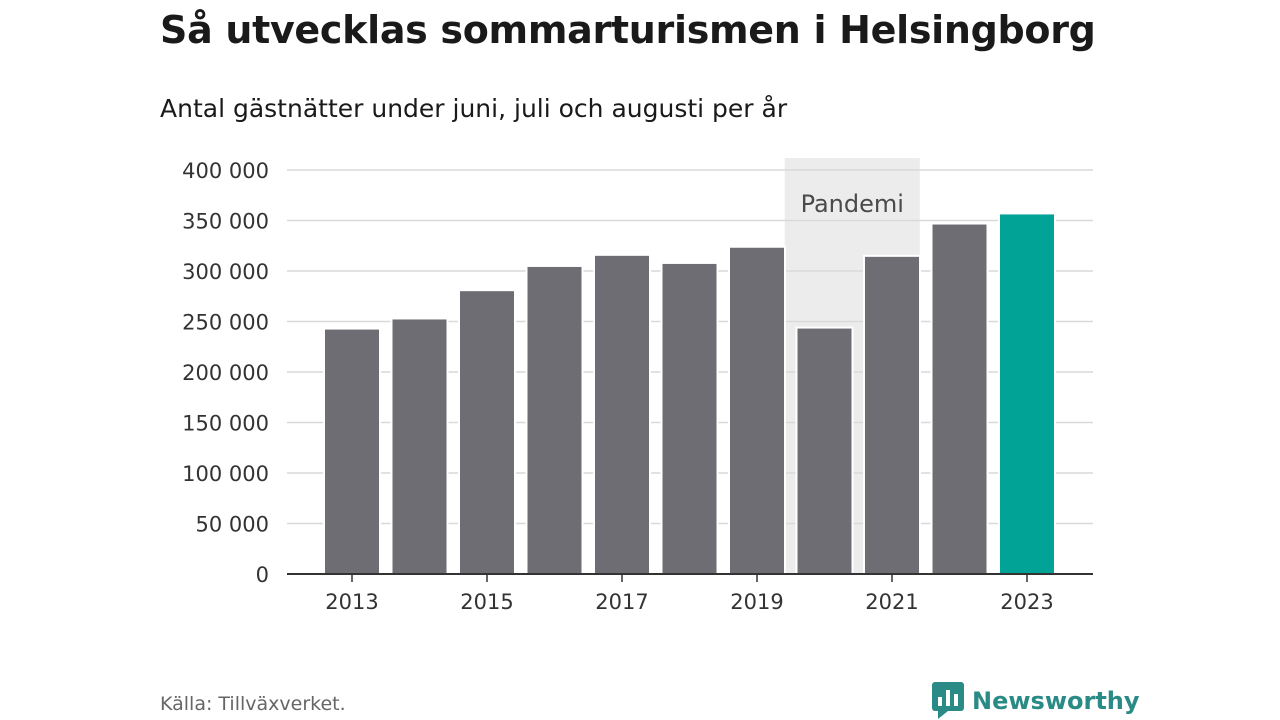 The image size is (1280, 720). Describe the element at coordinates (225, 474) in the screenshot. I see `y-tick-label: 100 000` at that location.